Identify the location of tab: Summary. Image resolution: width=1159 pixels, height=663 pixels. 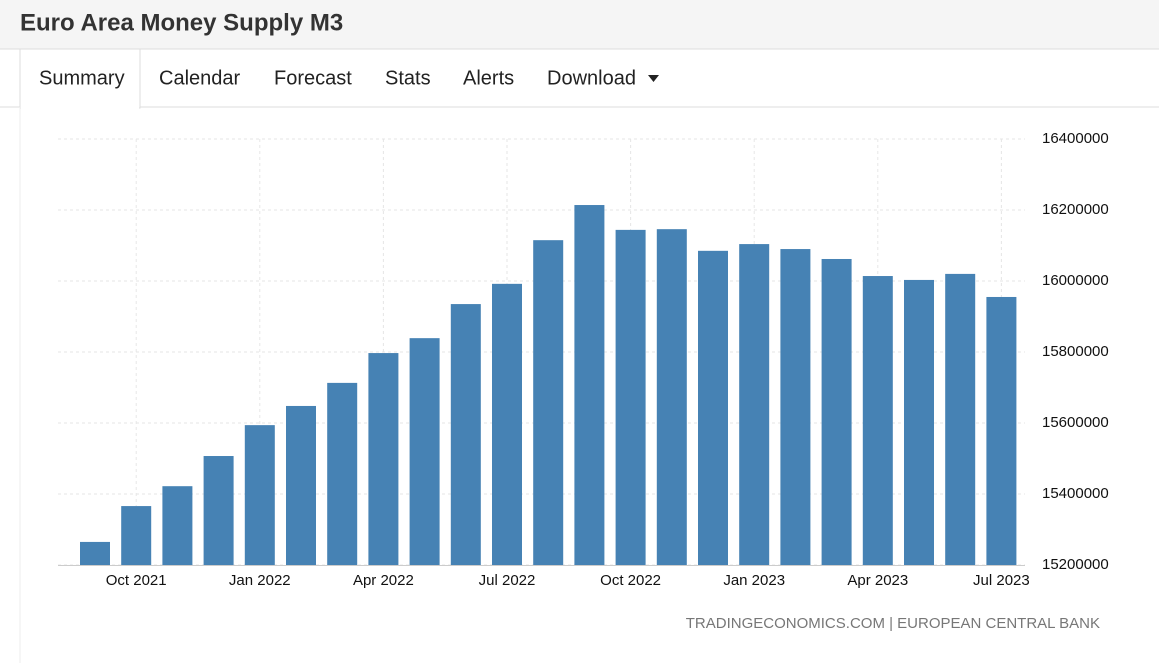
(82, 78).